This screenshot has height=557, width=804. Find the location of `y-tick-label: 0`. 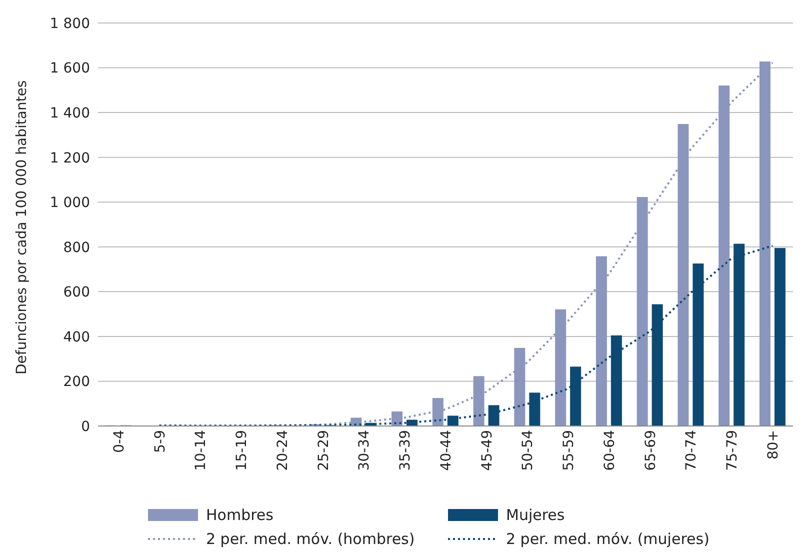

y-tick-label: 0 is located at coordinates (85, 426).